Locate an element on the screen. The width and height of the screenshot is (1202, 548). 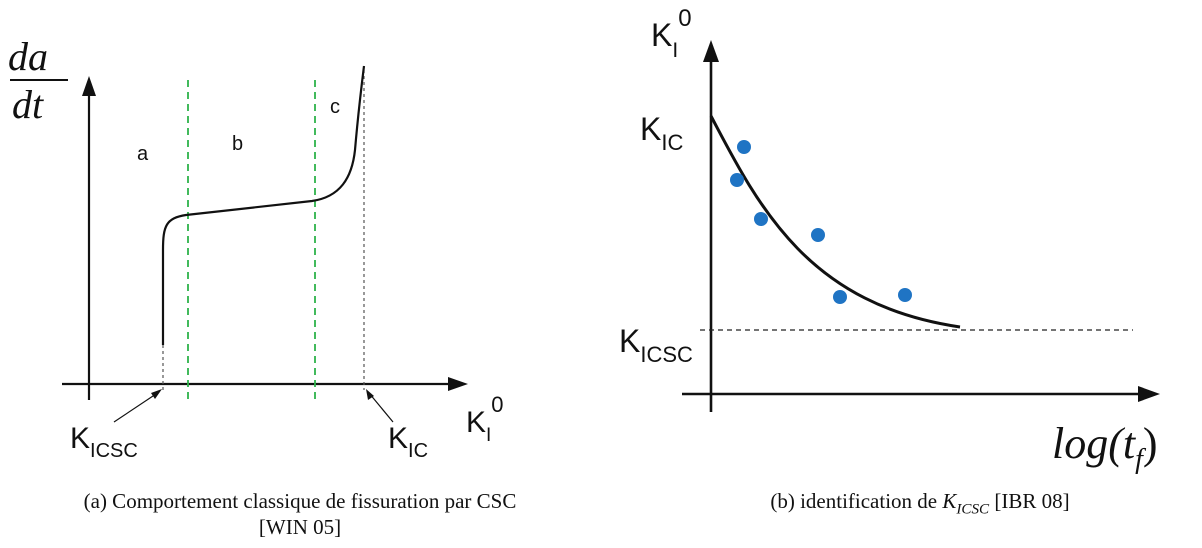
region-label-a: a is located at coordinates (143, 154).